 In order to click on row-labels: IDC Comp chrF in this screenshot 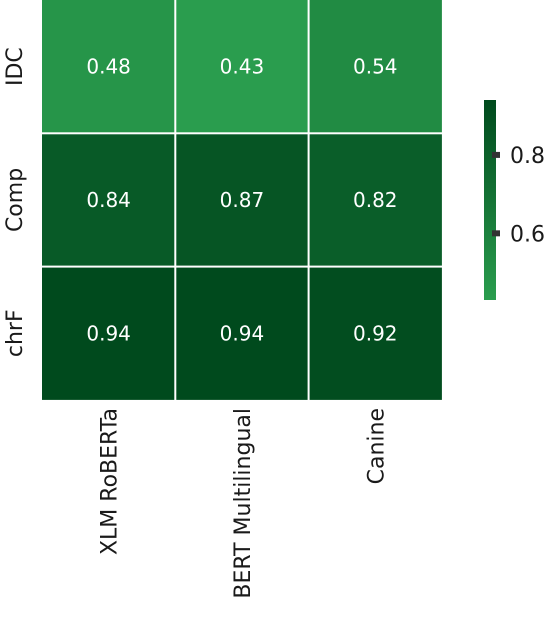, I will do `click(15, 202)`.